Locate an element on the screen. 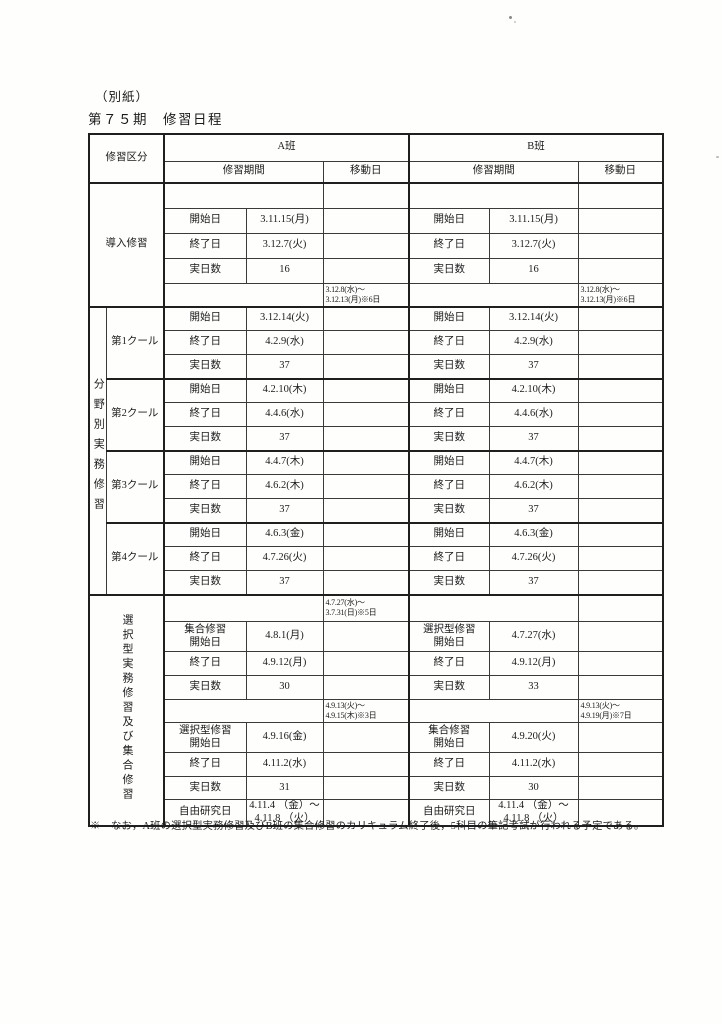 Image resolution: width=722 pixels, height=1024 pixels. header-move-a: 移動日 is located at coordinates (366, 172).